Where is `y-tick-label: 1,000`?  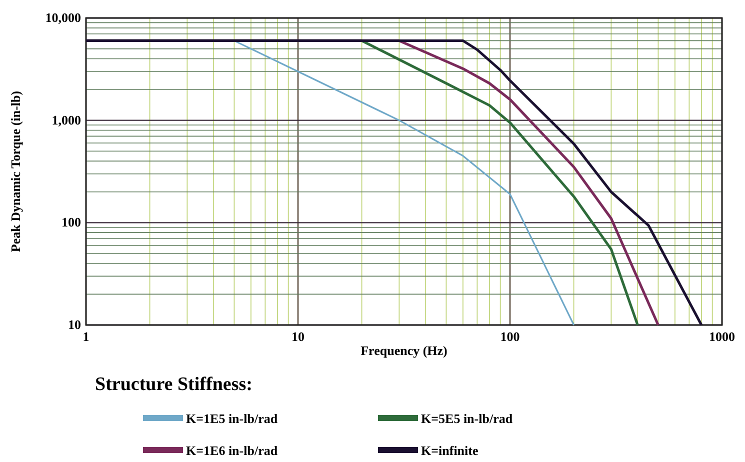
y-tick-label: 1,000 is located at coordinates (66, 120).